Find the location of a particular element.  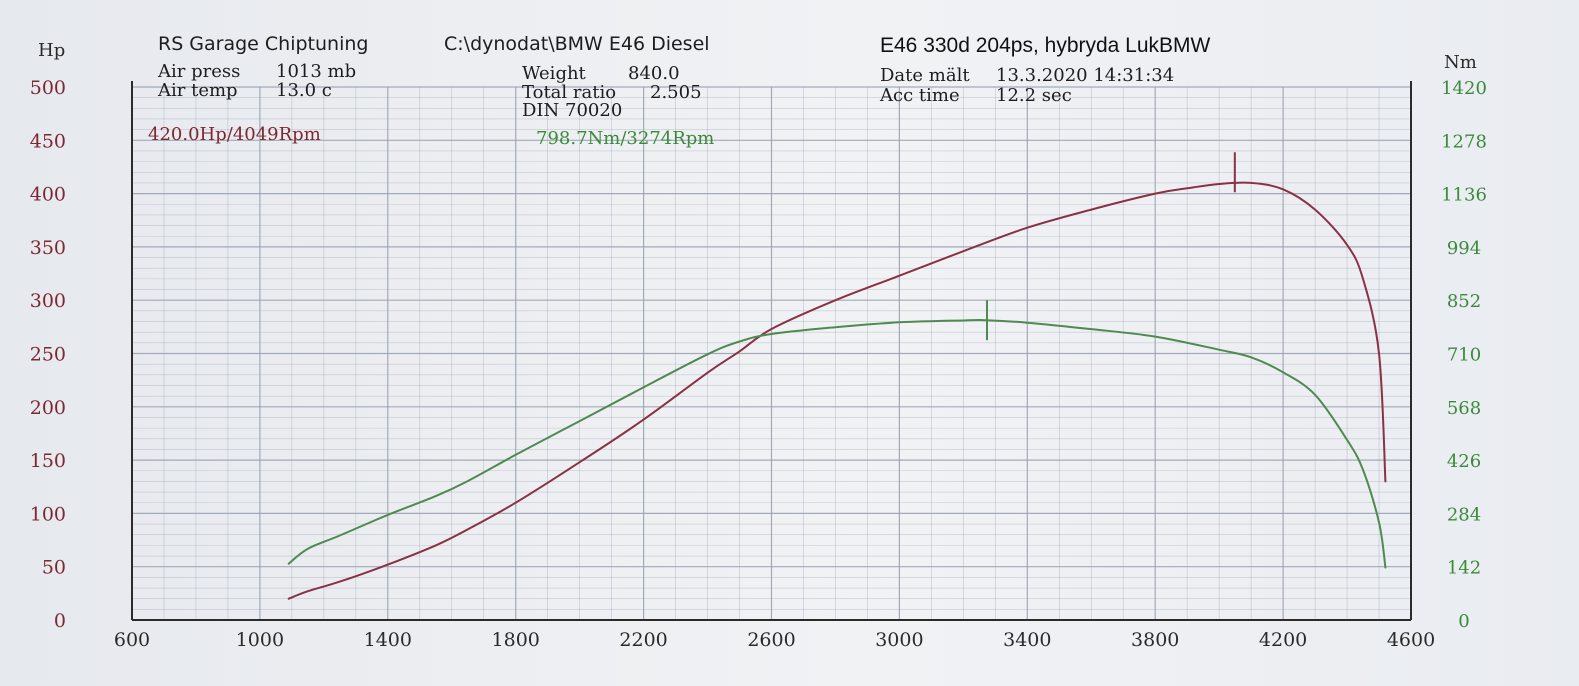

din-standard: DIN 70020 is located at coordinates (572, 110).